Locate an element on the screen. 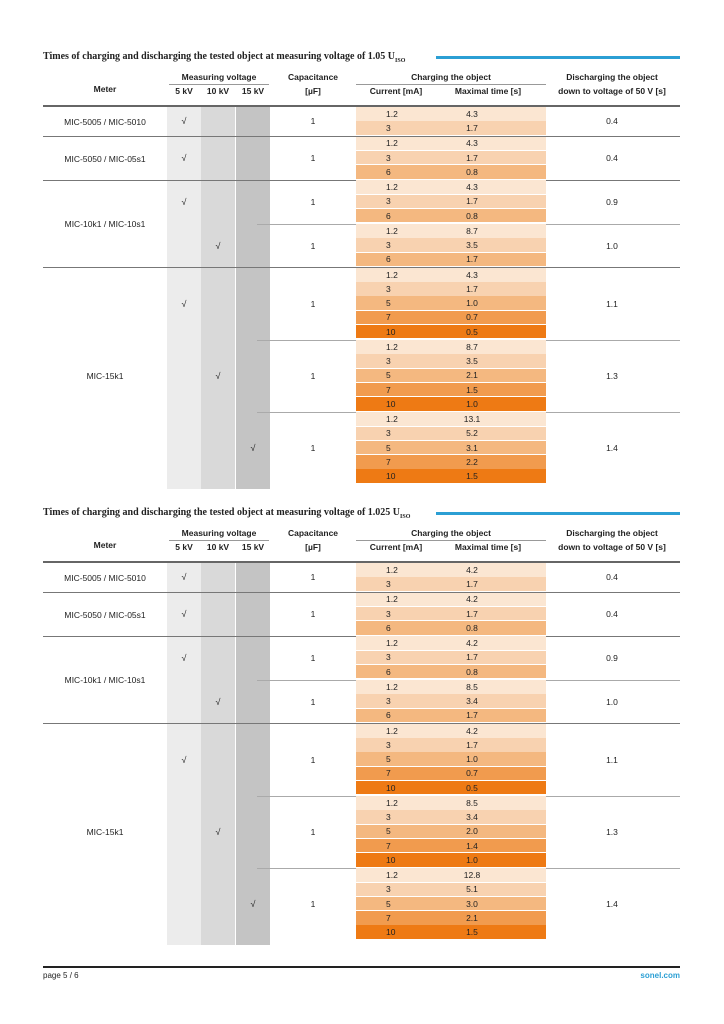 The image size is (724, 1024). discharge-time-value: 1.3 is located at coordinates (612, 375).